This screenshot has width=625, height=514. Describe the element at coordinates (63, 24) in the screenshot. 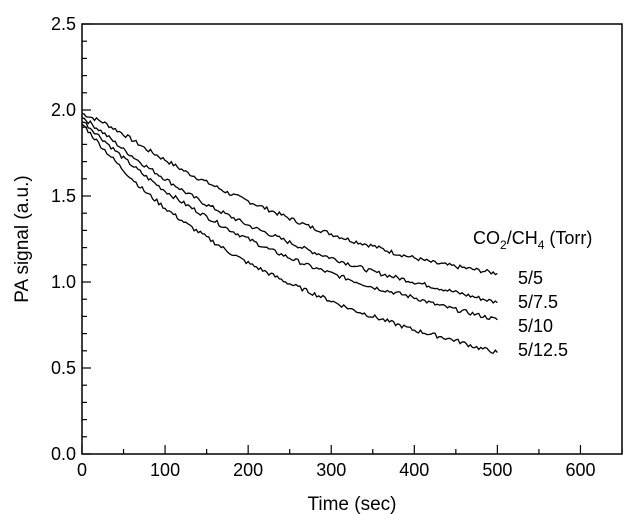

I see `y-tick-label: 2.5` at that location.